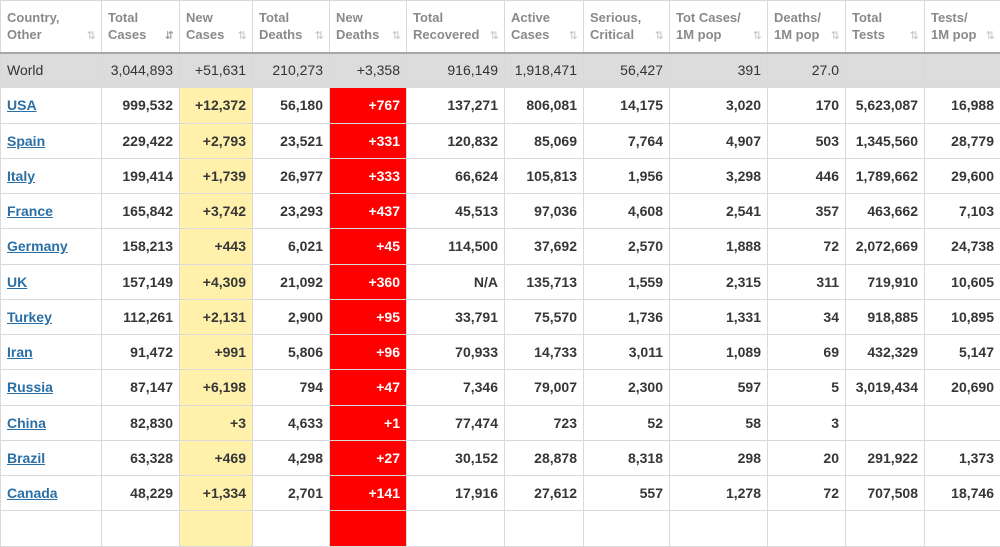  What do you see at coordinates (456, 246) in the screenshot?
I see `total-recovered-cell: 114,500` at bounding box center [456, 246].